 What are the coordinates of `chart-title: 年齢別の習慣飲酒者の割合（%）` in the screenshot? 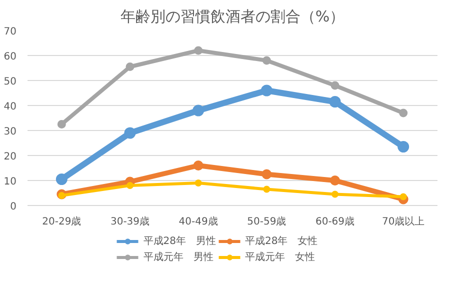 It's located at (232, 17).